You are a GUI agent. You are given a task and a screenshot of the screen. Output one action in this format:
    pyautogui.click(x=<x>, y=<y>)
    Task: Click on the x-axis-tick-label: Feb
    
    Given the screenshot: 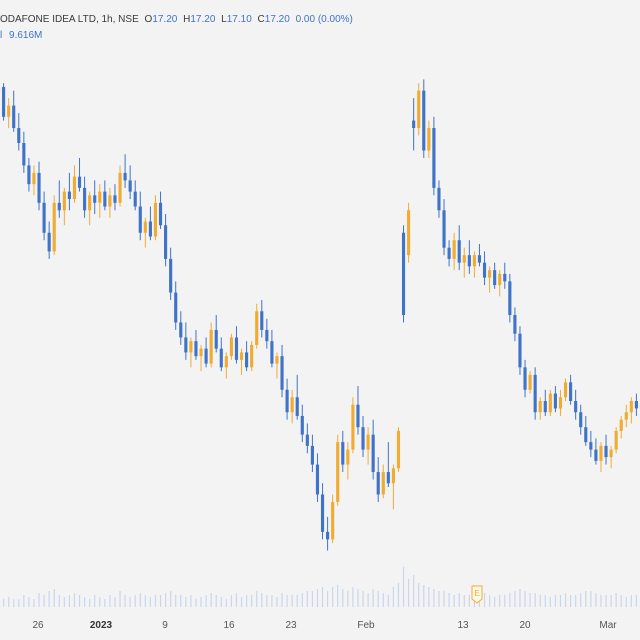 What is the action you would take?
    pyautogui.click(x=366, y=625)
    